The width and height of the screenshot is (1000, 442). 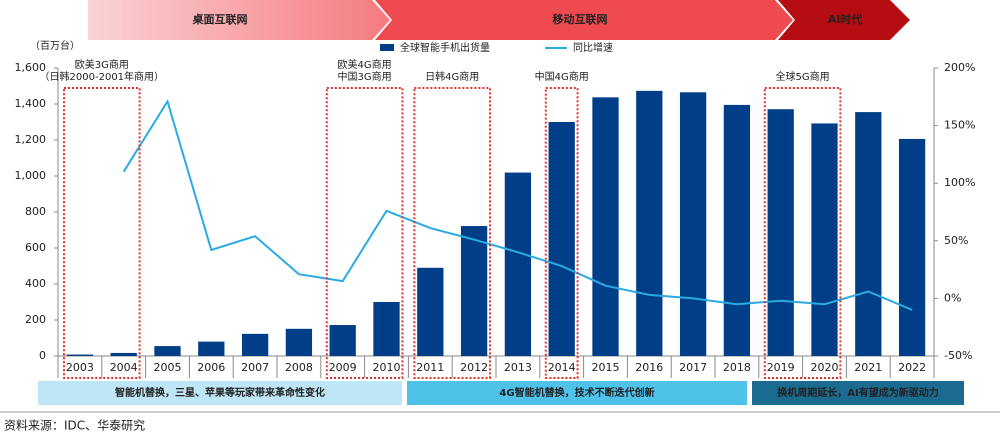 I want to click on legend-swatch, so click(x=387, y=47).